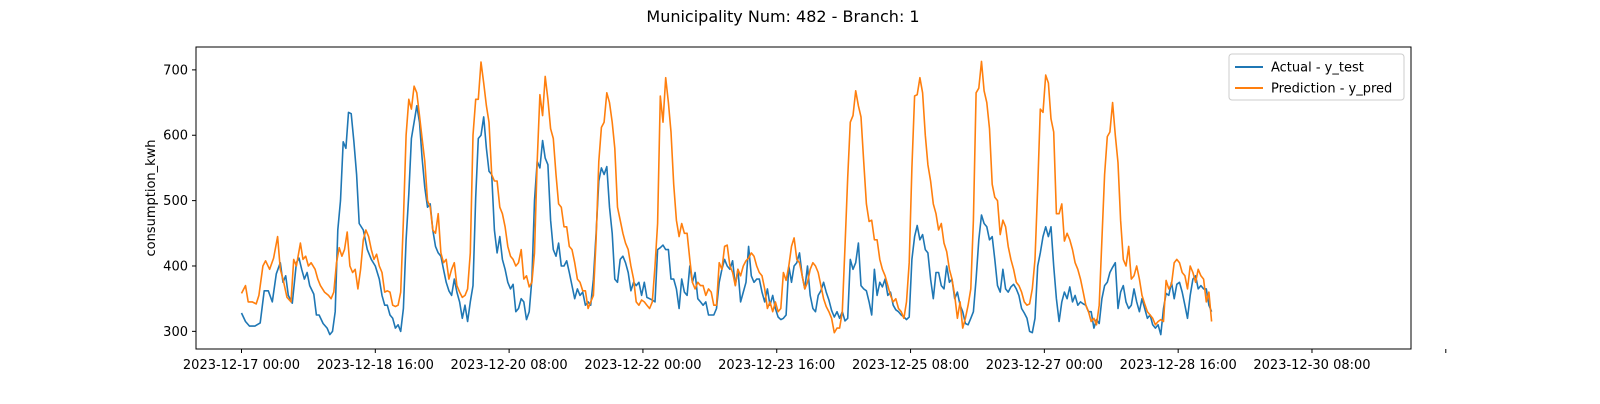  What do you see at coordinates (175, 70) in the screenshot?
I see `y-tick-label: 700` at bounding box center [175, 70].